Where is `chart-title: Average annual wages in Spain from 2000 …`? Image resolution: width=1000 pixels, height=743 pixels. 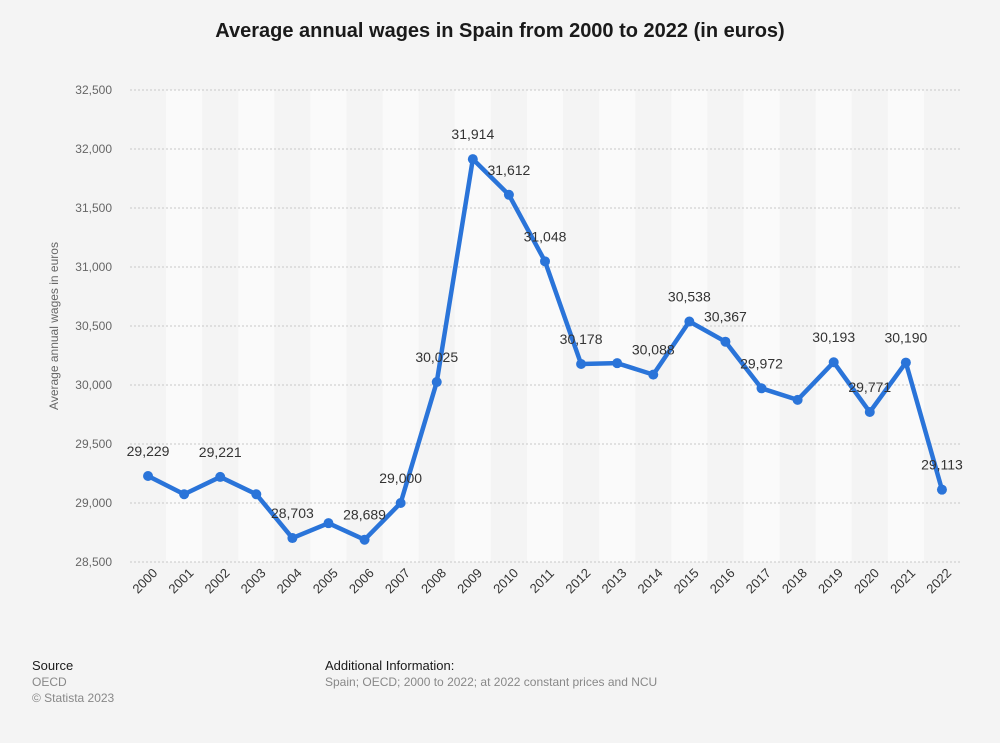 chart-title: Average annual wages in Spain from 2000 … is located at coordinates (500, 31).